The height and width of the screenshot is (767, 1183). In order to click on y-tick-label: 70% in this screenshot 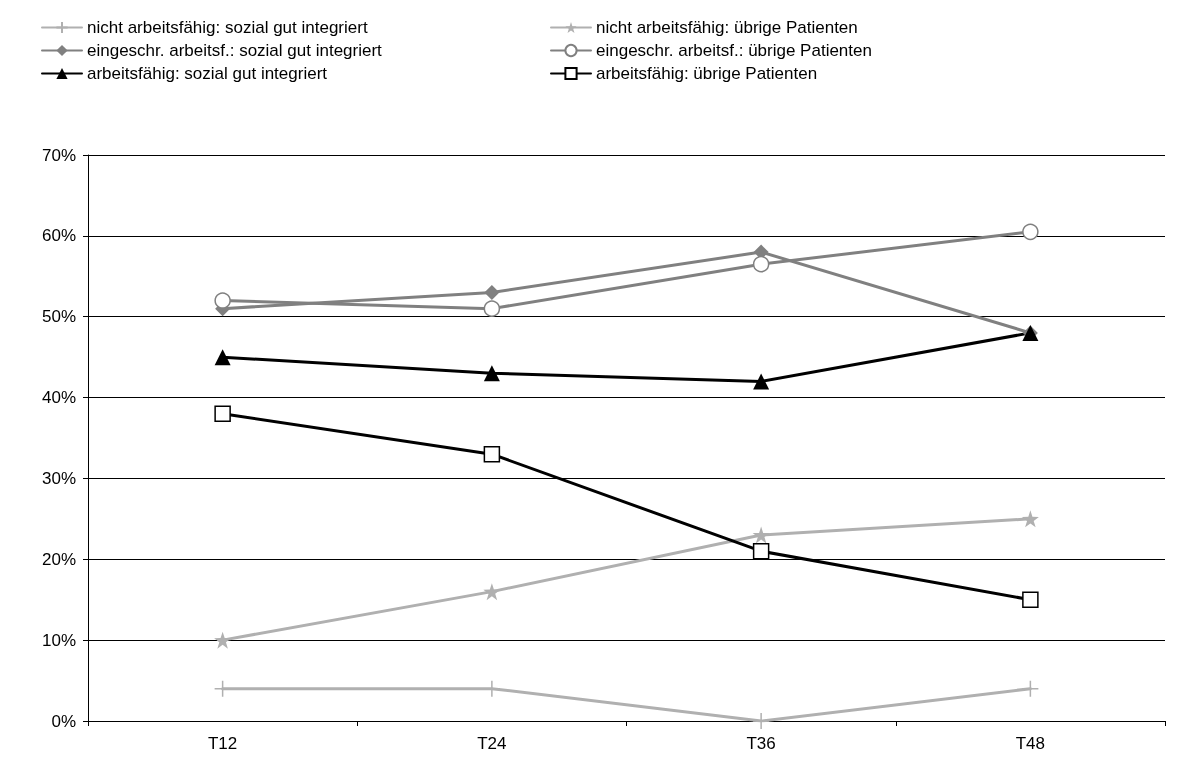, I will do `click(58, 155)`.